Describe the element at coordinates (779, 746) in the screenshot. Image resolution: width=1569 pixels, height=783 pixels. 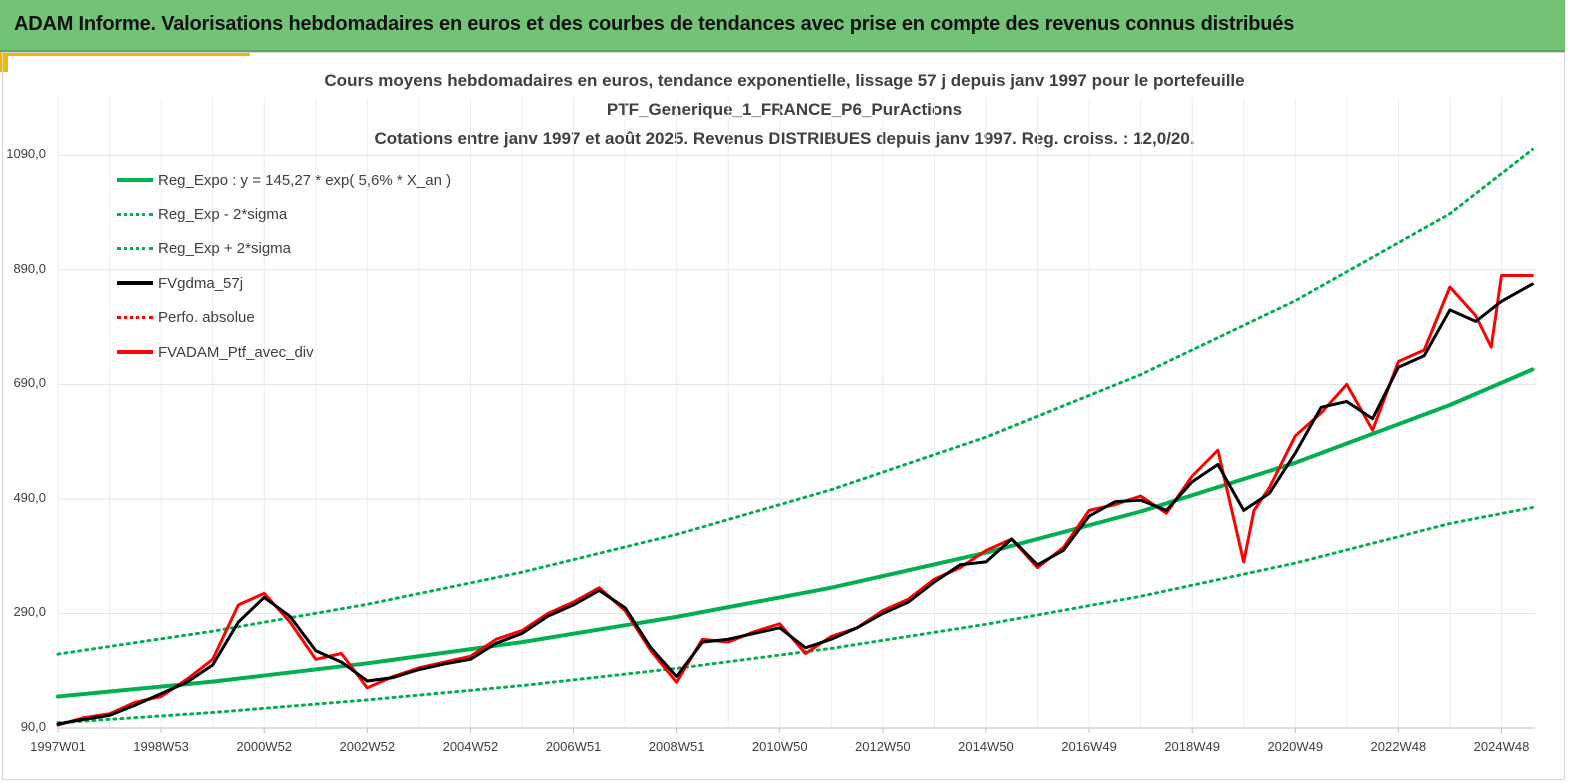
I see `x-tick-label: 2010W50` at that location.